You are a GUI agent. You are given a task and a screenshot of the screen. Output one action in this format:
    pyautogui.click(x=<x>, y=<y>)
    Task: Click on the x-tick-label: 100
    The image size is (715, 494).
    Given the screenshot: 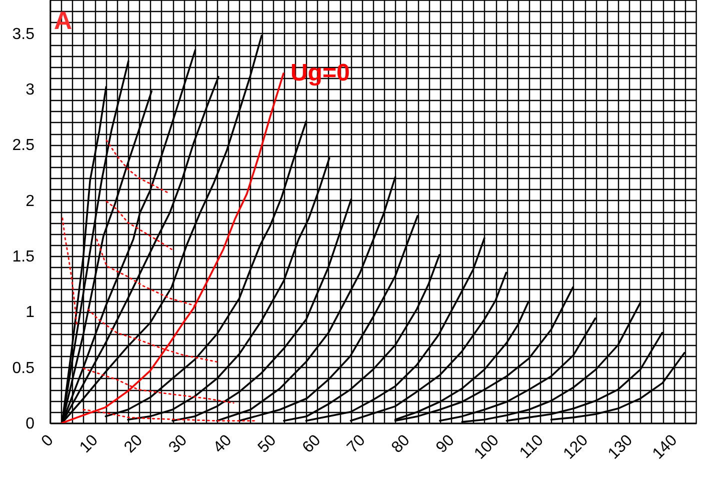 What is the action you would take?
    pyautogui.click(x=486, y=447)
    